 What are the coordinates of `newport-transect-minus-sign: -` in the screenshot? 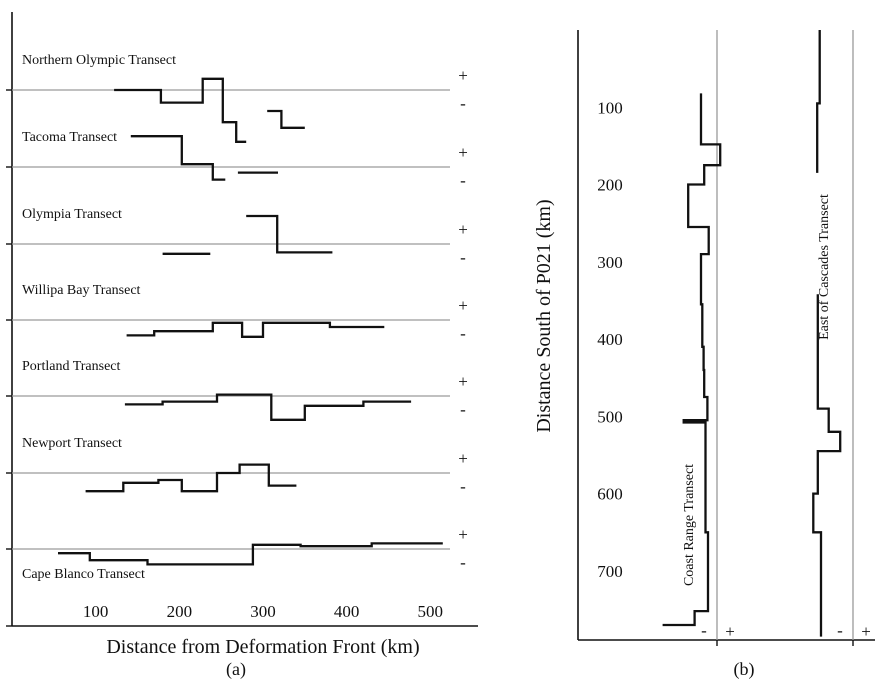 It's located at (463, 486).